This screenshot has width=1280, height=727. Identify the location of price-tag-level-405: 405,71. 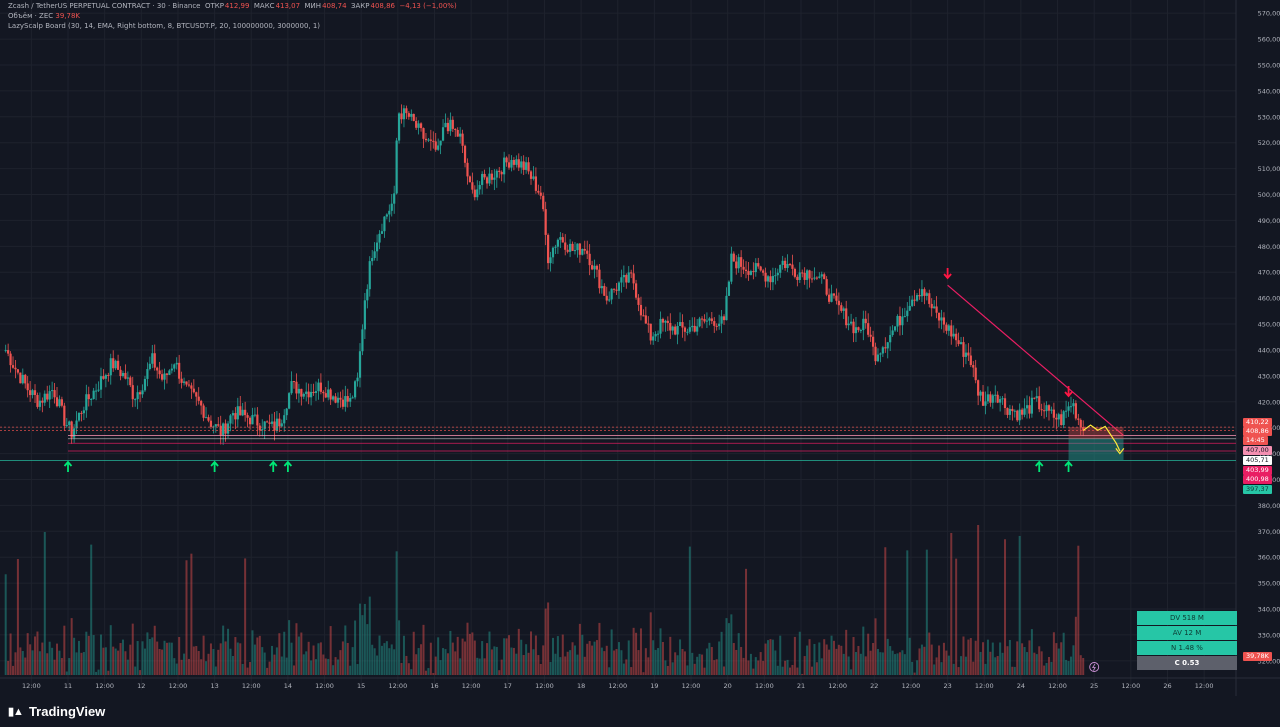
(1257, 460).